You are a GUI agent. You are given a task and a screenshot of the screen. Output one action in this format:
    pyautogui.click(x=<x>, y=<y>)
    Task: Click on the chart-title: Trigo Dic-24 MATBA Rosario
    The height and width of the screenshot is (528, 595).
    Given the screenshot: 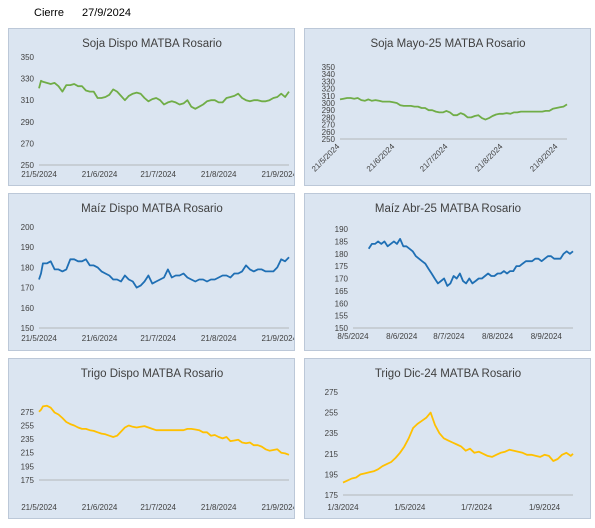 What is the action you would take?
    pyautogui.click(x=448, y=374)
    